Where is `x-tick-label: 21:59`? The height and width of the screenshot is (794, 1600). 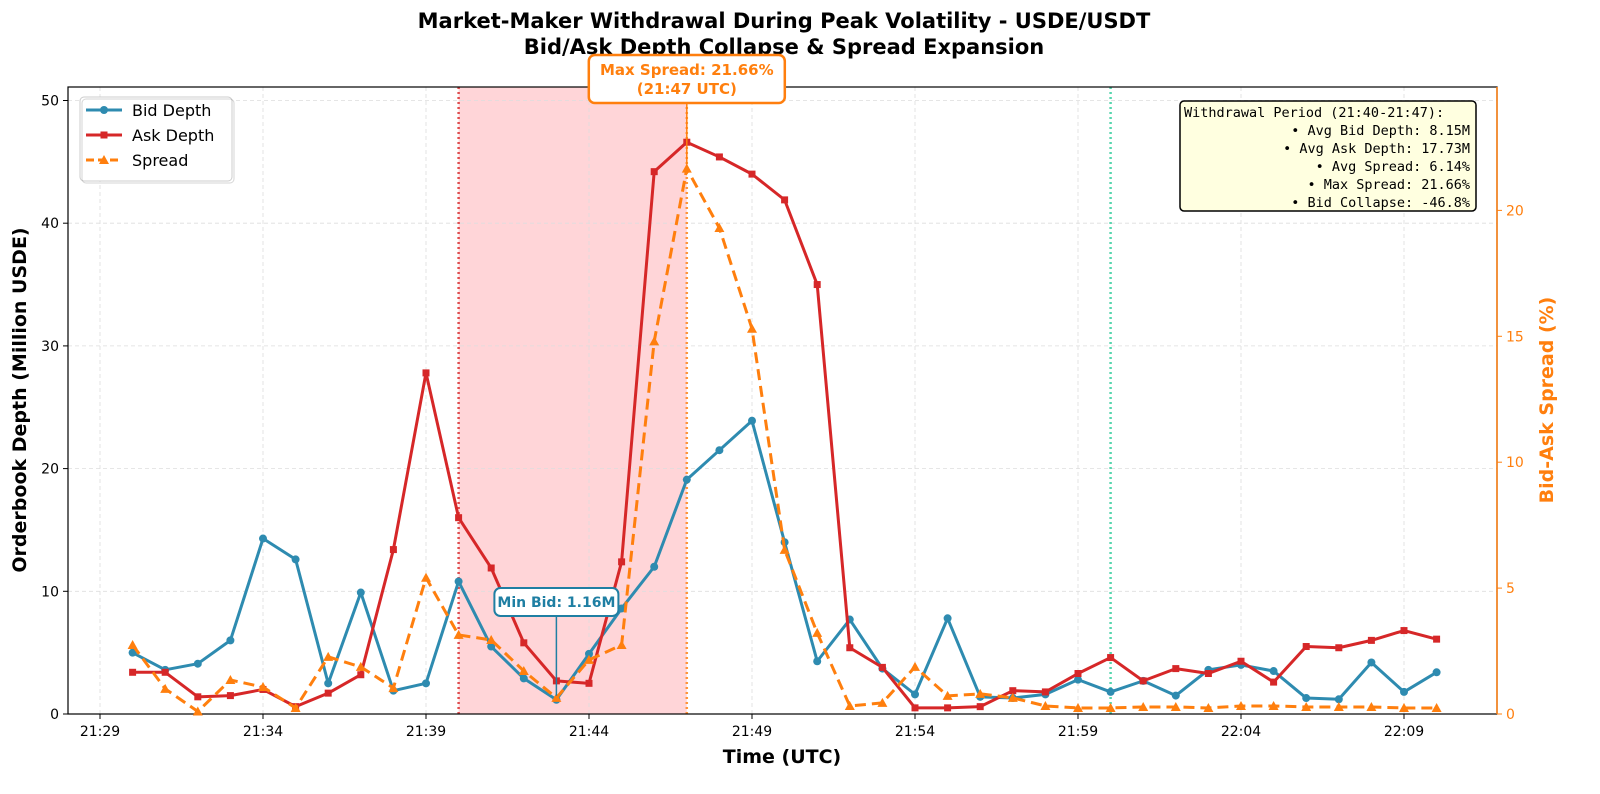
x-tick-label: 21:59 is located at coordinates (1078, 732).